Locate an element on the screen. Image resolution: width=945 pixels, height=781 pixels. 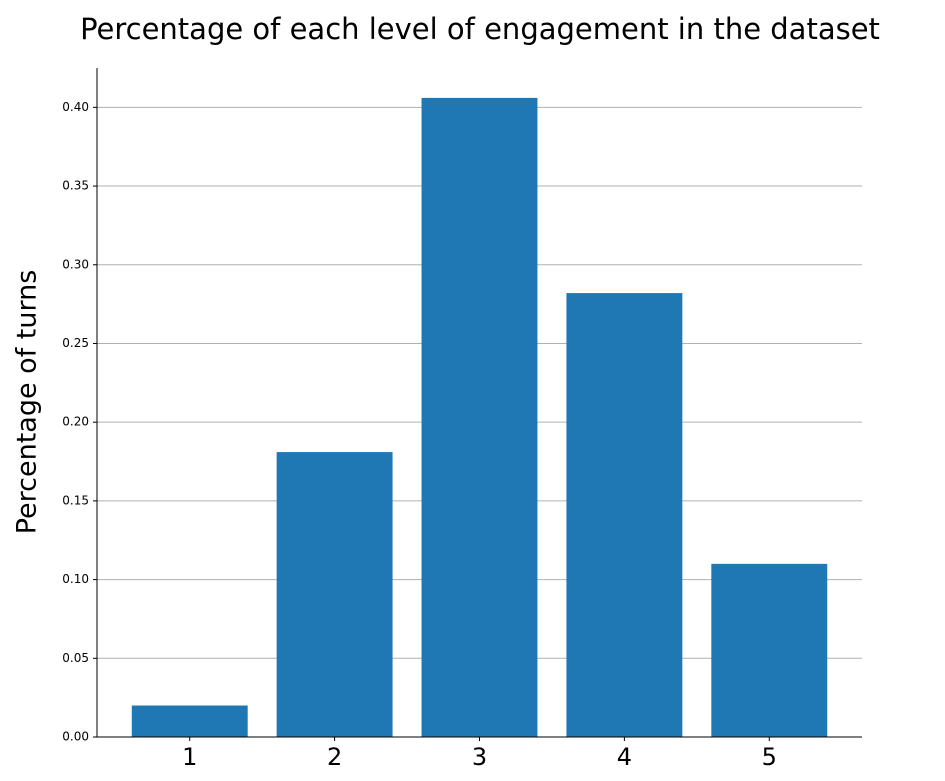
x-tick-label: 3 is located at coordinates (479, 757).